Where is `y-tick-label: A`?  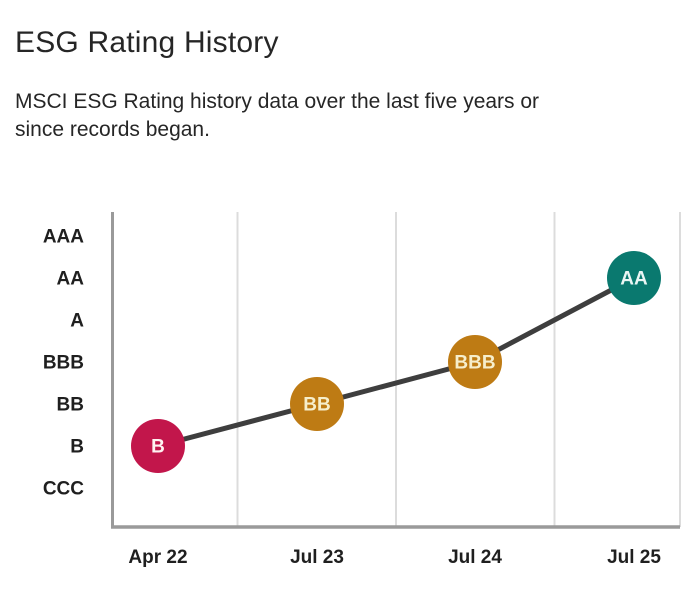 y-tick-label: A is located at coordinates (77, 321).